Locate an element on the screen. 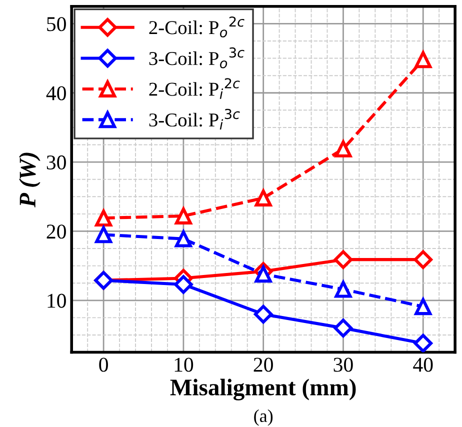  x-axis-title: Misaligment (mm) is located at coordinates (263, 389).